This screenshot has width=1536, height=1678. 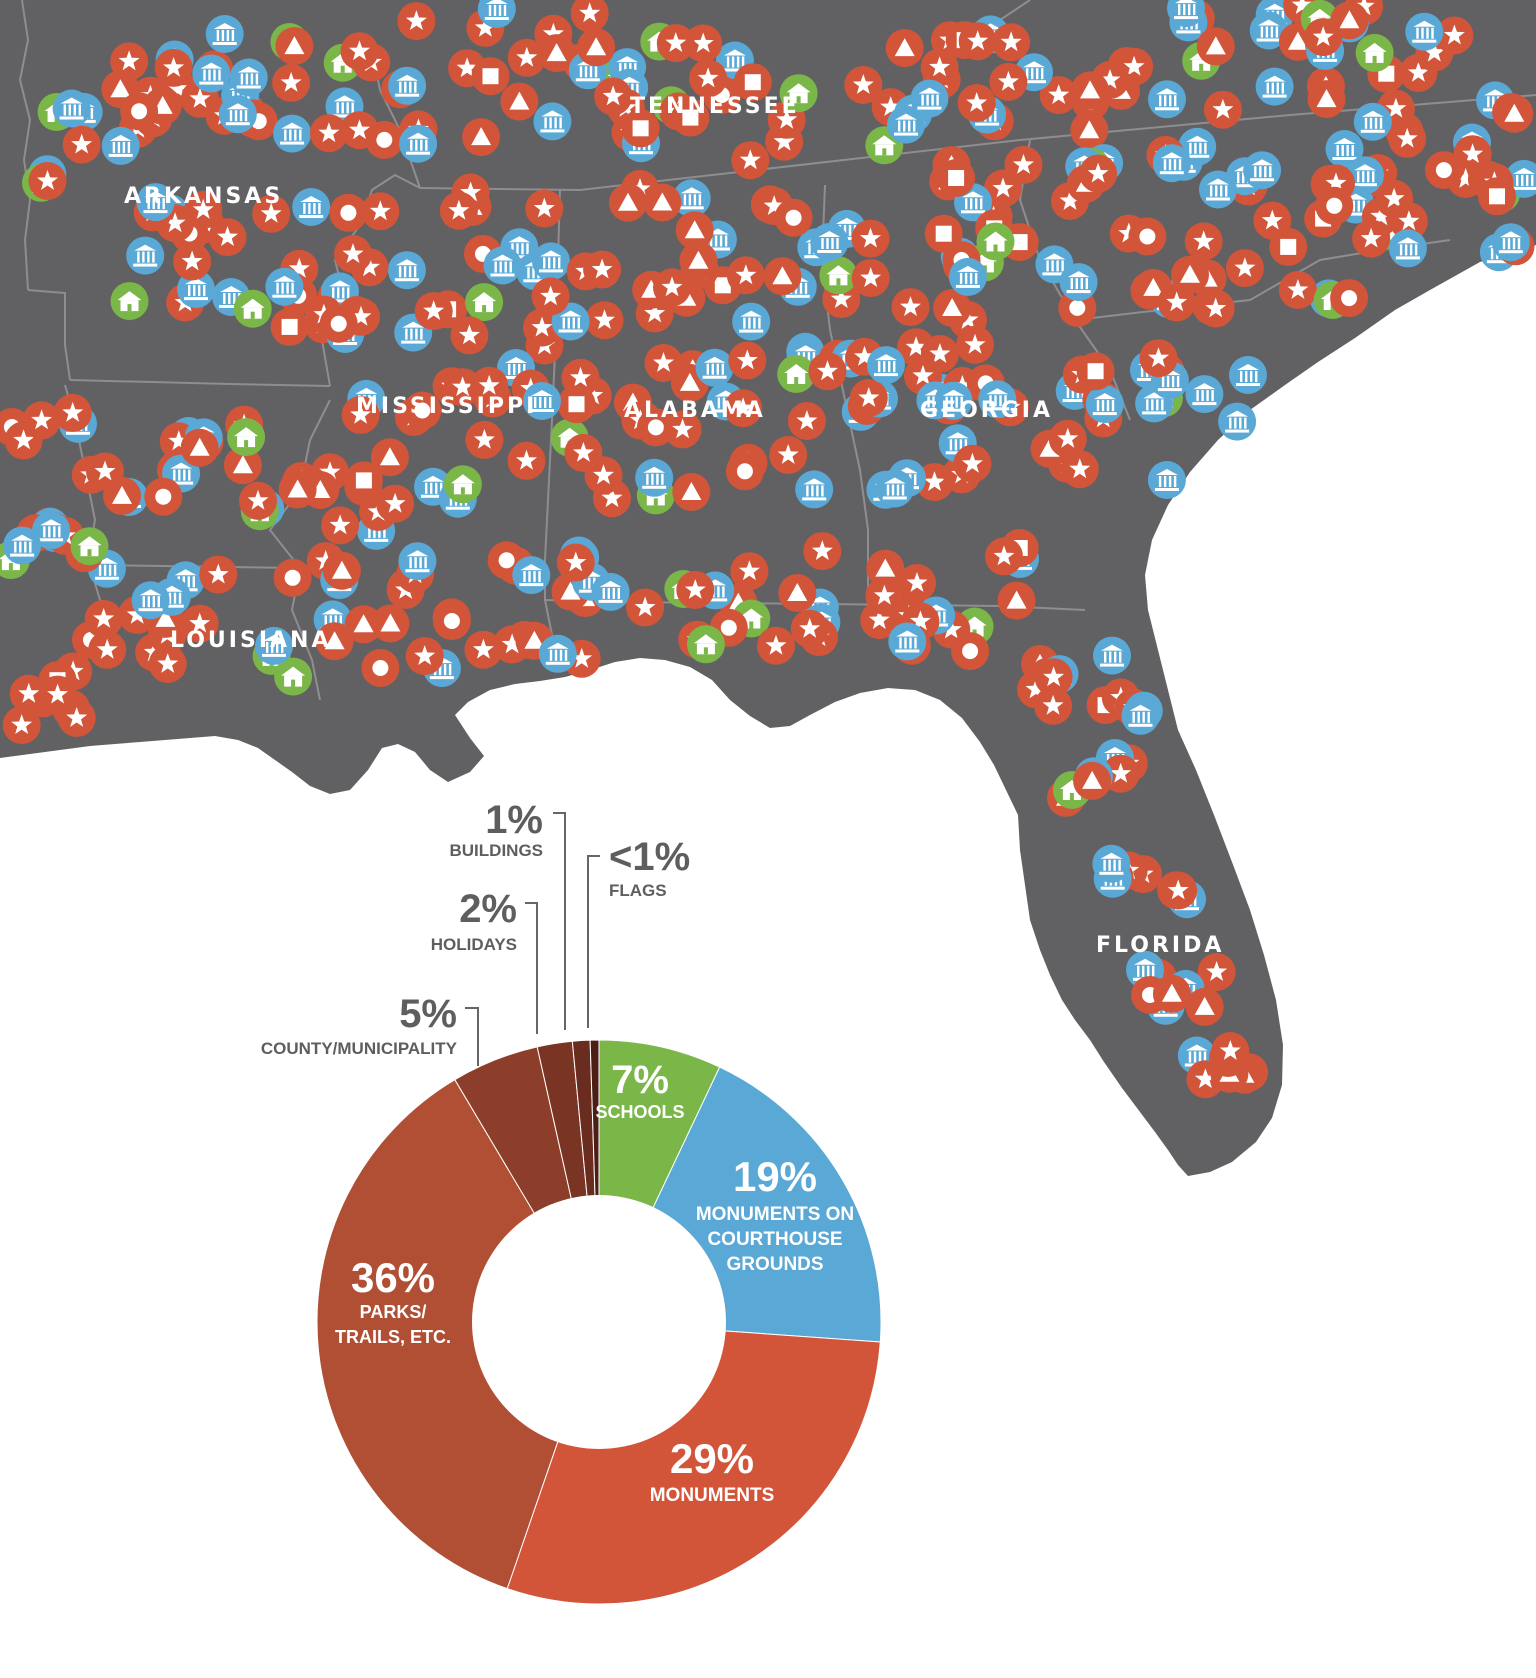 What do you see at coordinates (428, 1014) in the screenshot?
I see `pct-county: 5%` at bounding box center [428, 1014].